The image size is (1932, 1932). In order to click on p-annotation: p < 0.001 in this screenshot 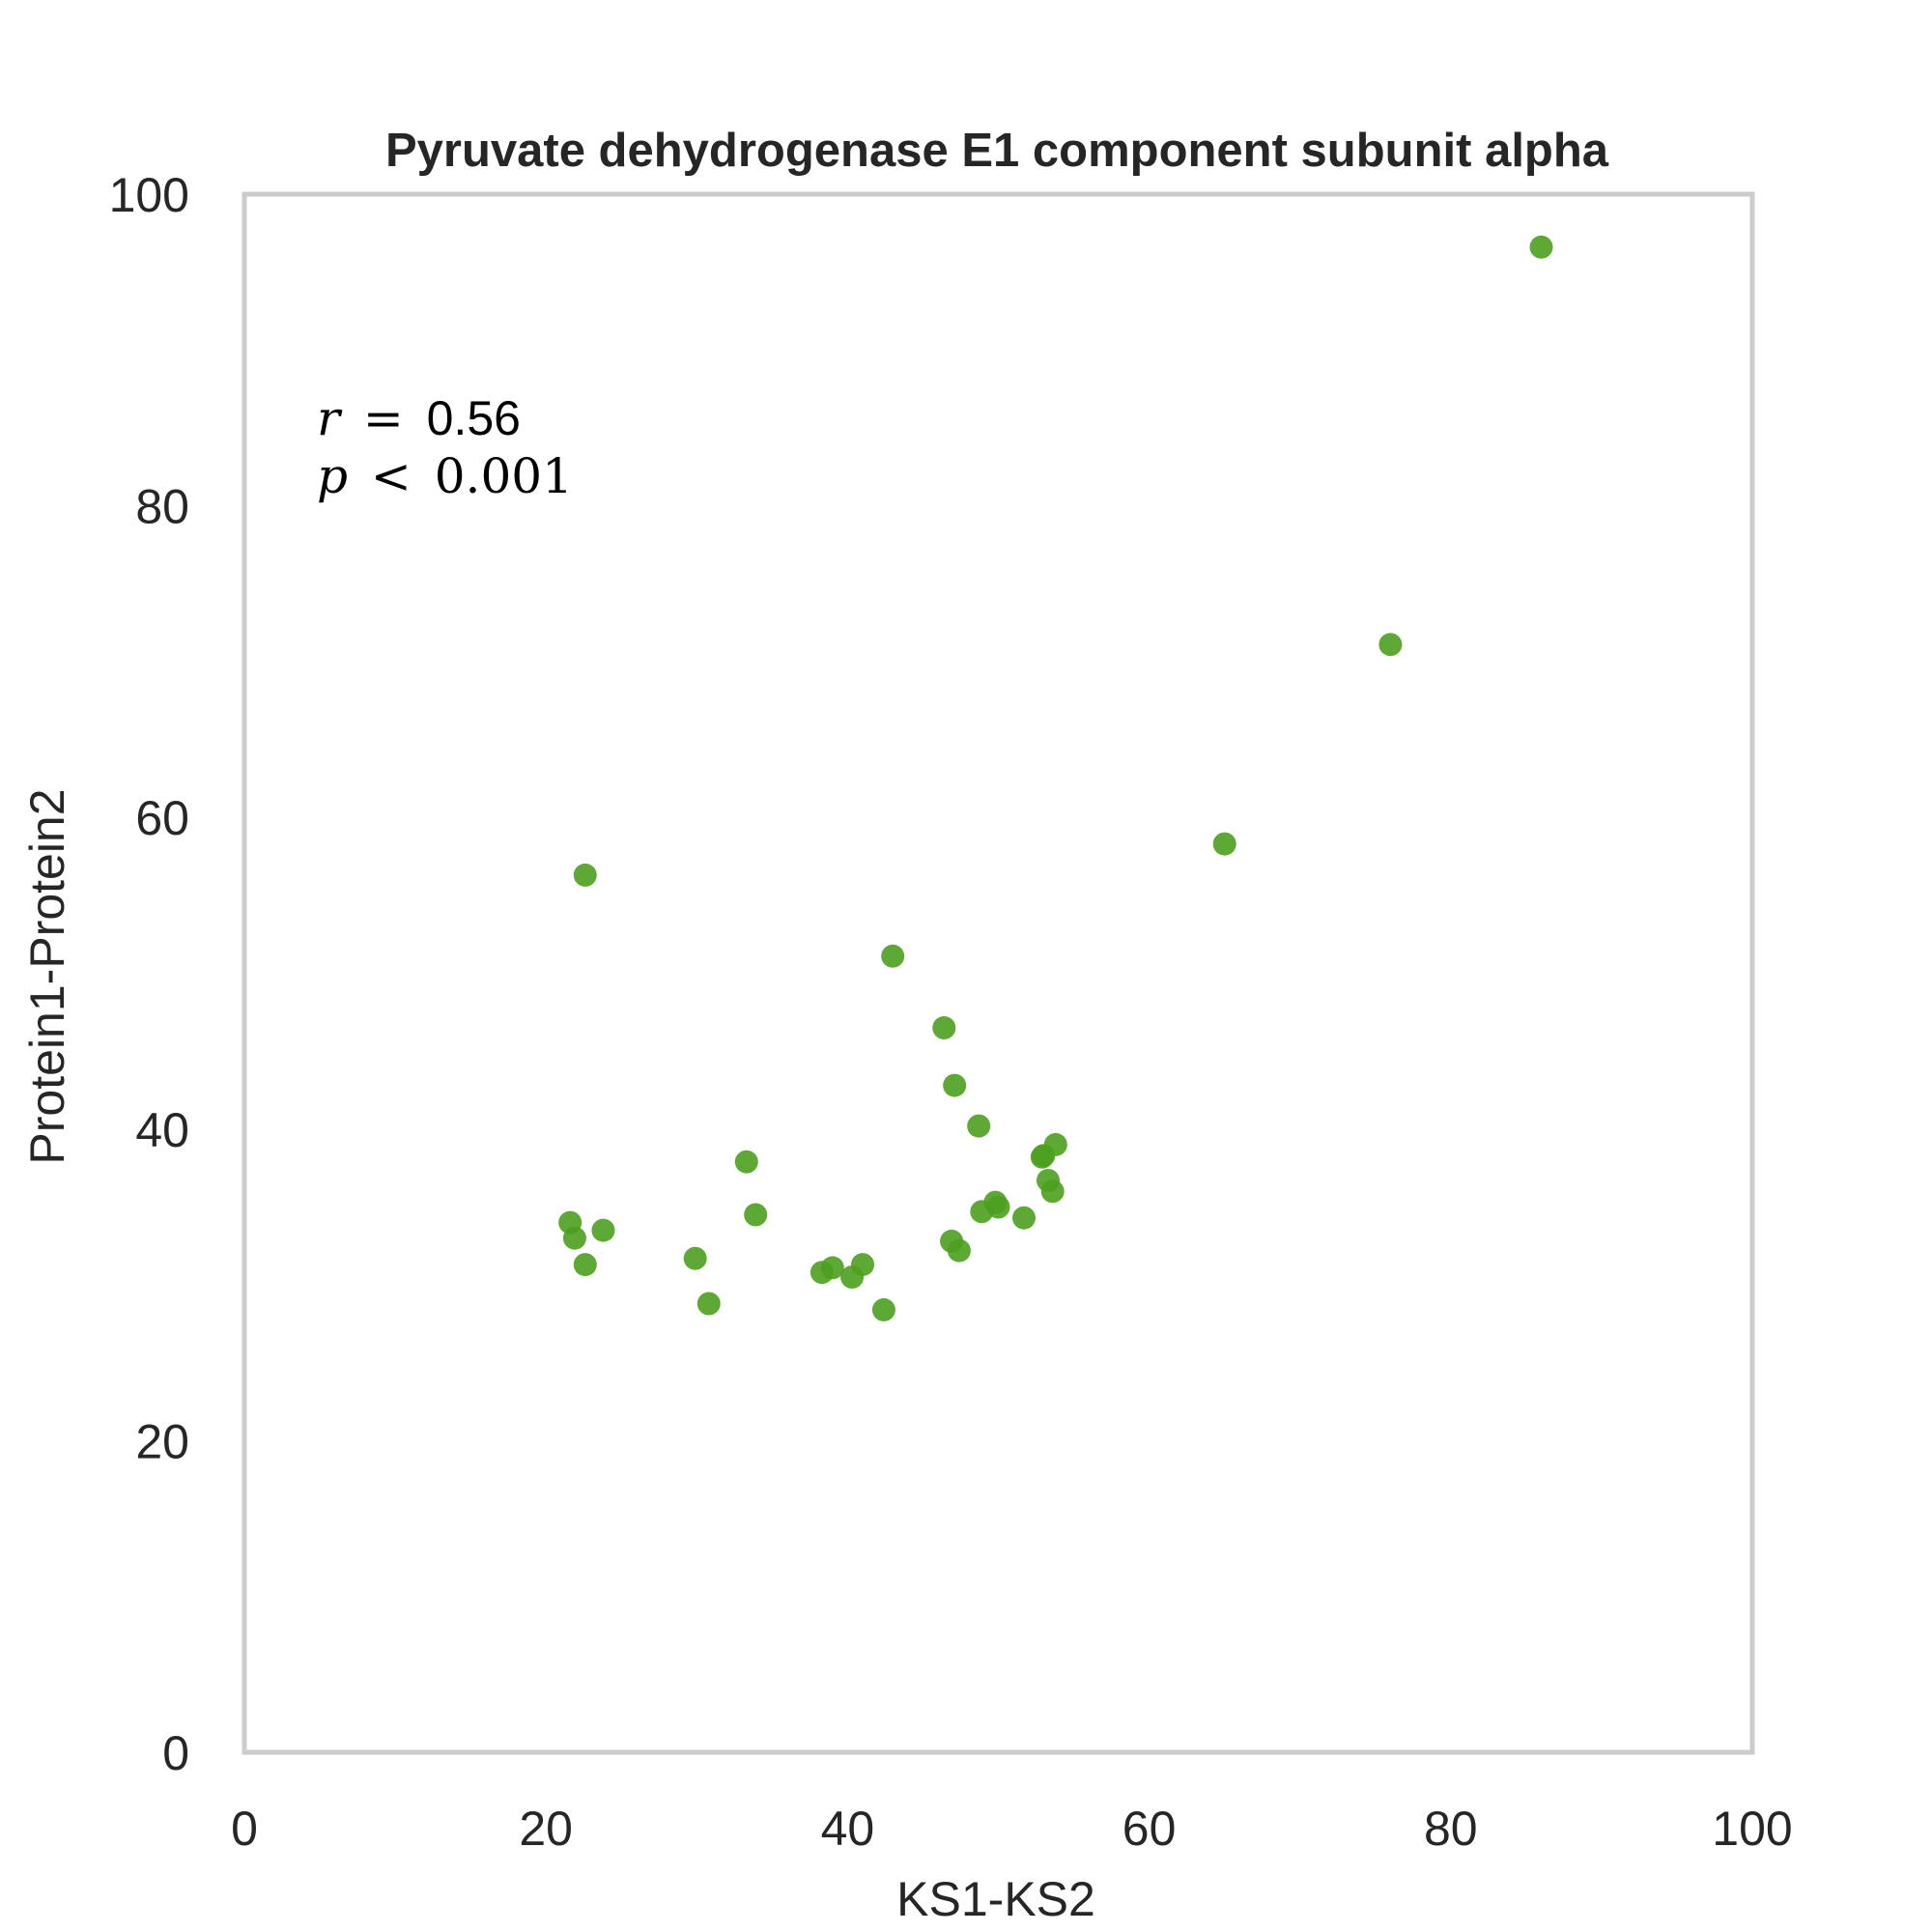, I will do `click(445, 476)`.